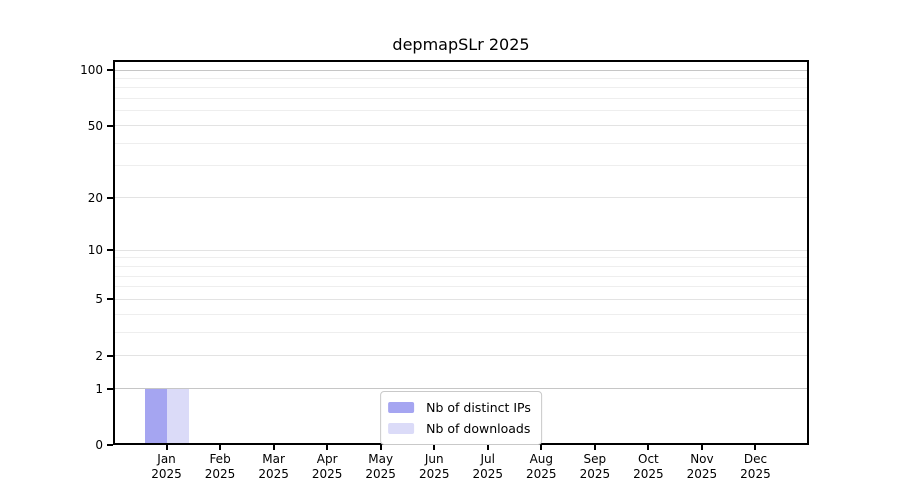 This screenshot has height=500, width=900. I want to click on month-label-11: Dec 2025, so click(755, 466).